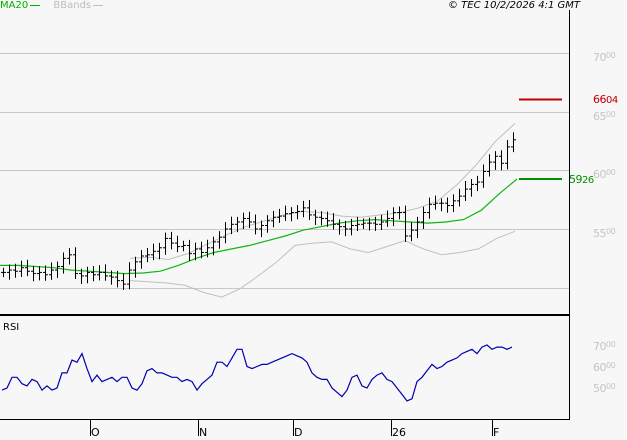  Describe the element at coordinates (604, 233) in the screenshot. I see `price-axis-label-5500: 5500` at that location.